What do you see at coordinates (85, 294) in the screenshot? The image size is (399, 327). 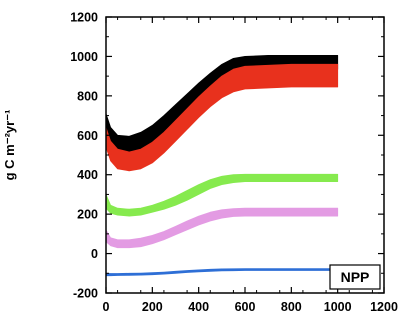 I see `y-tick-label: -200` at bounding box center [85, 294].